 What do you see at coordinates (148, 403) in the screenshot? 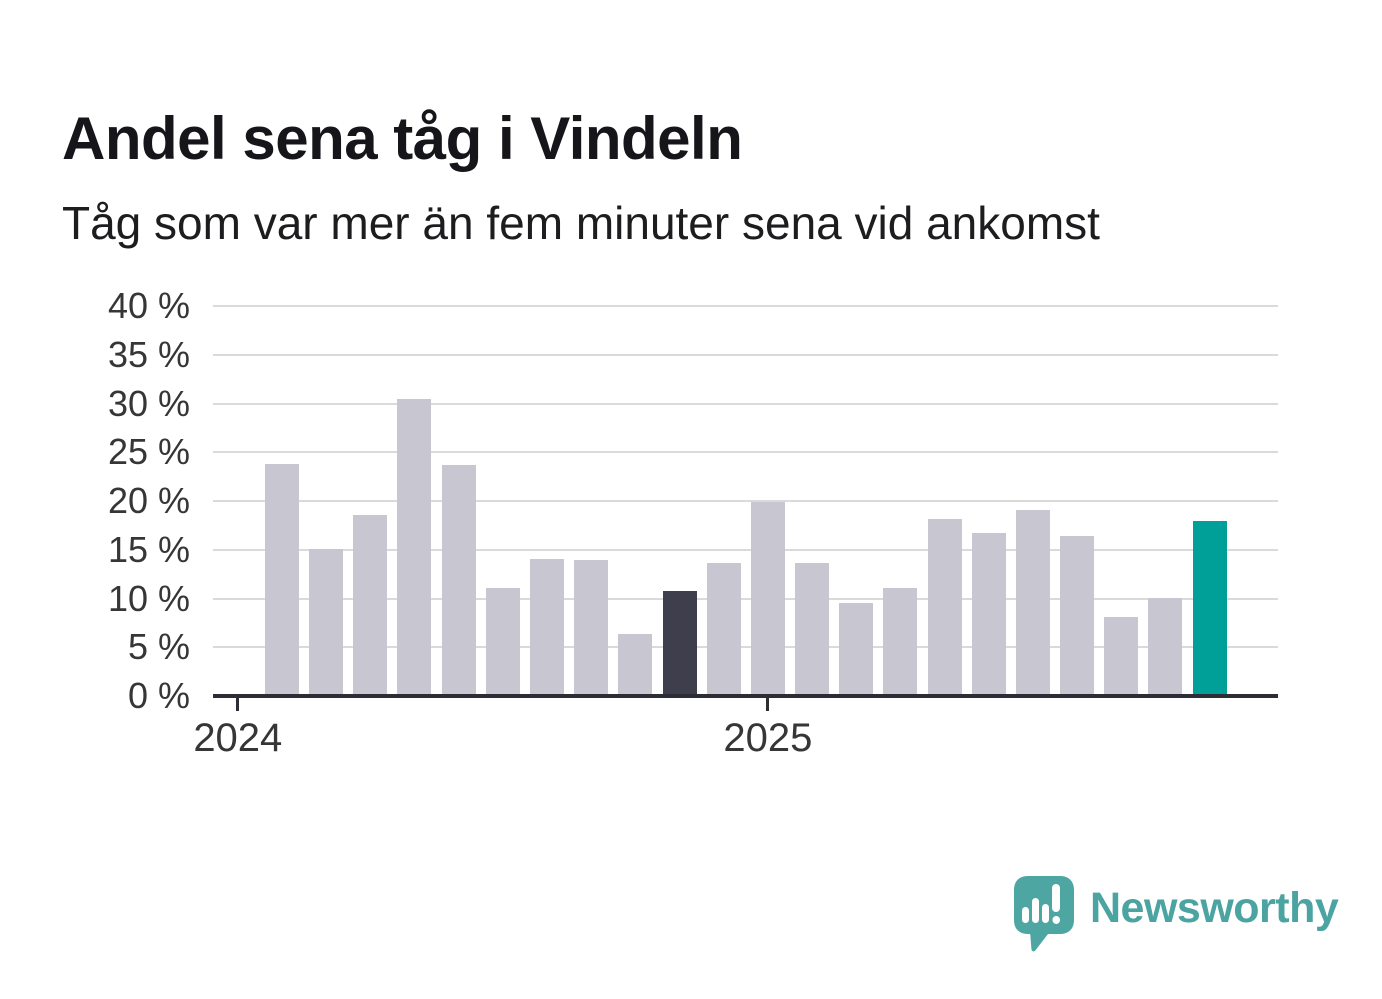
I see `y-axis-label-30: 30 %` at bounding box center [148, 403].